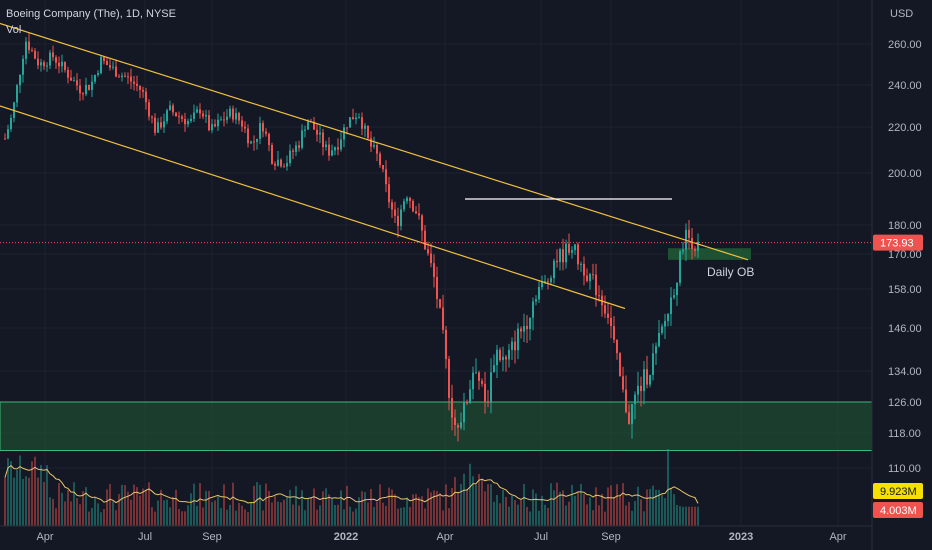  Describe the element at coordinates (905, 290) in the screenshot. I see `y-tick-label: 158.00` at that location.